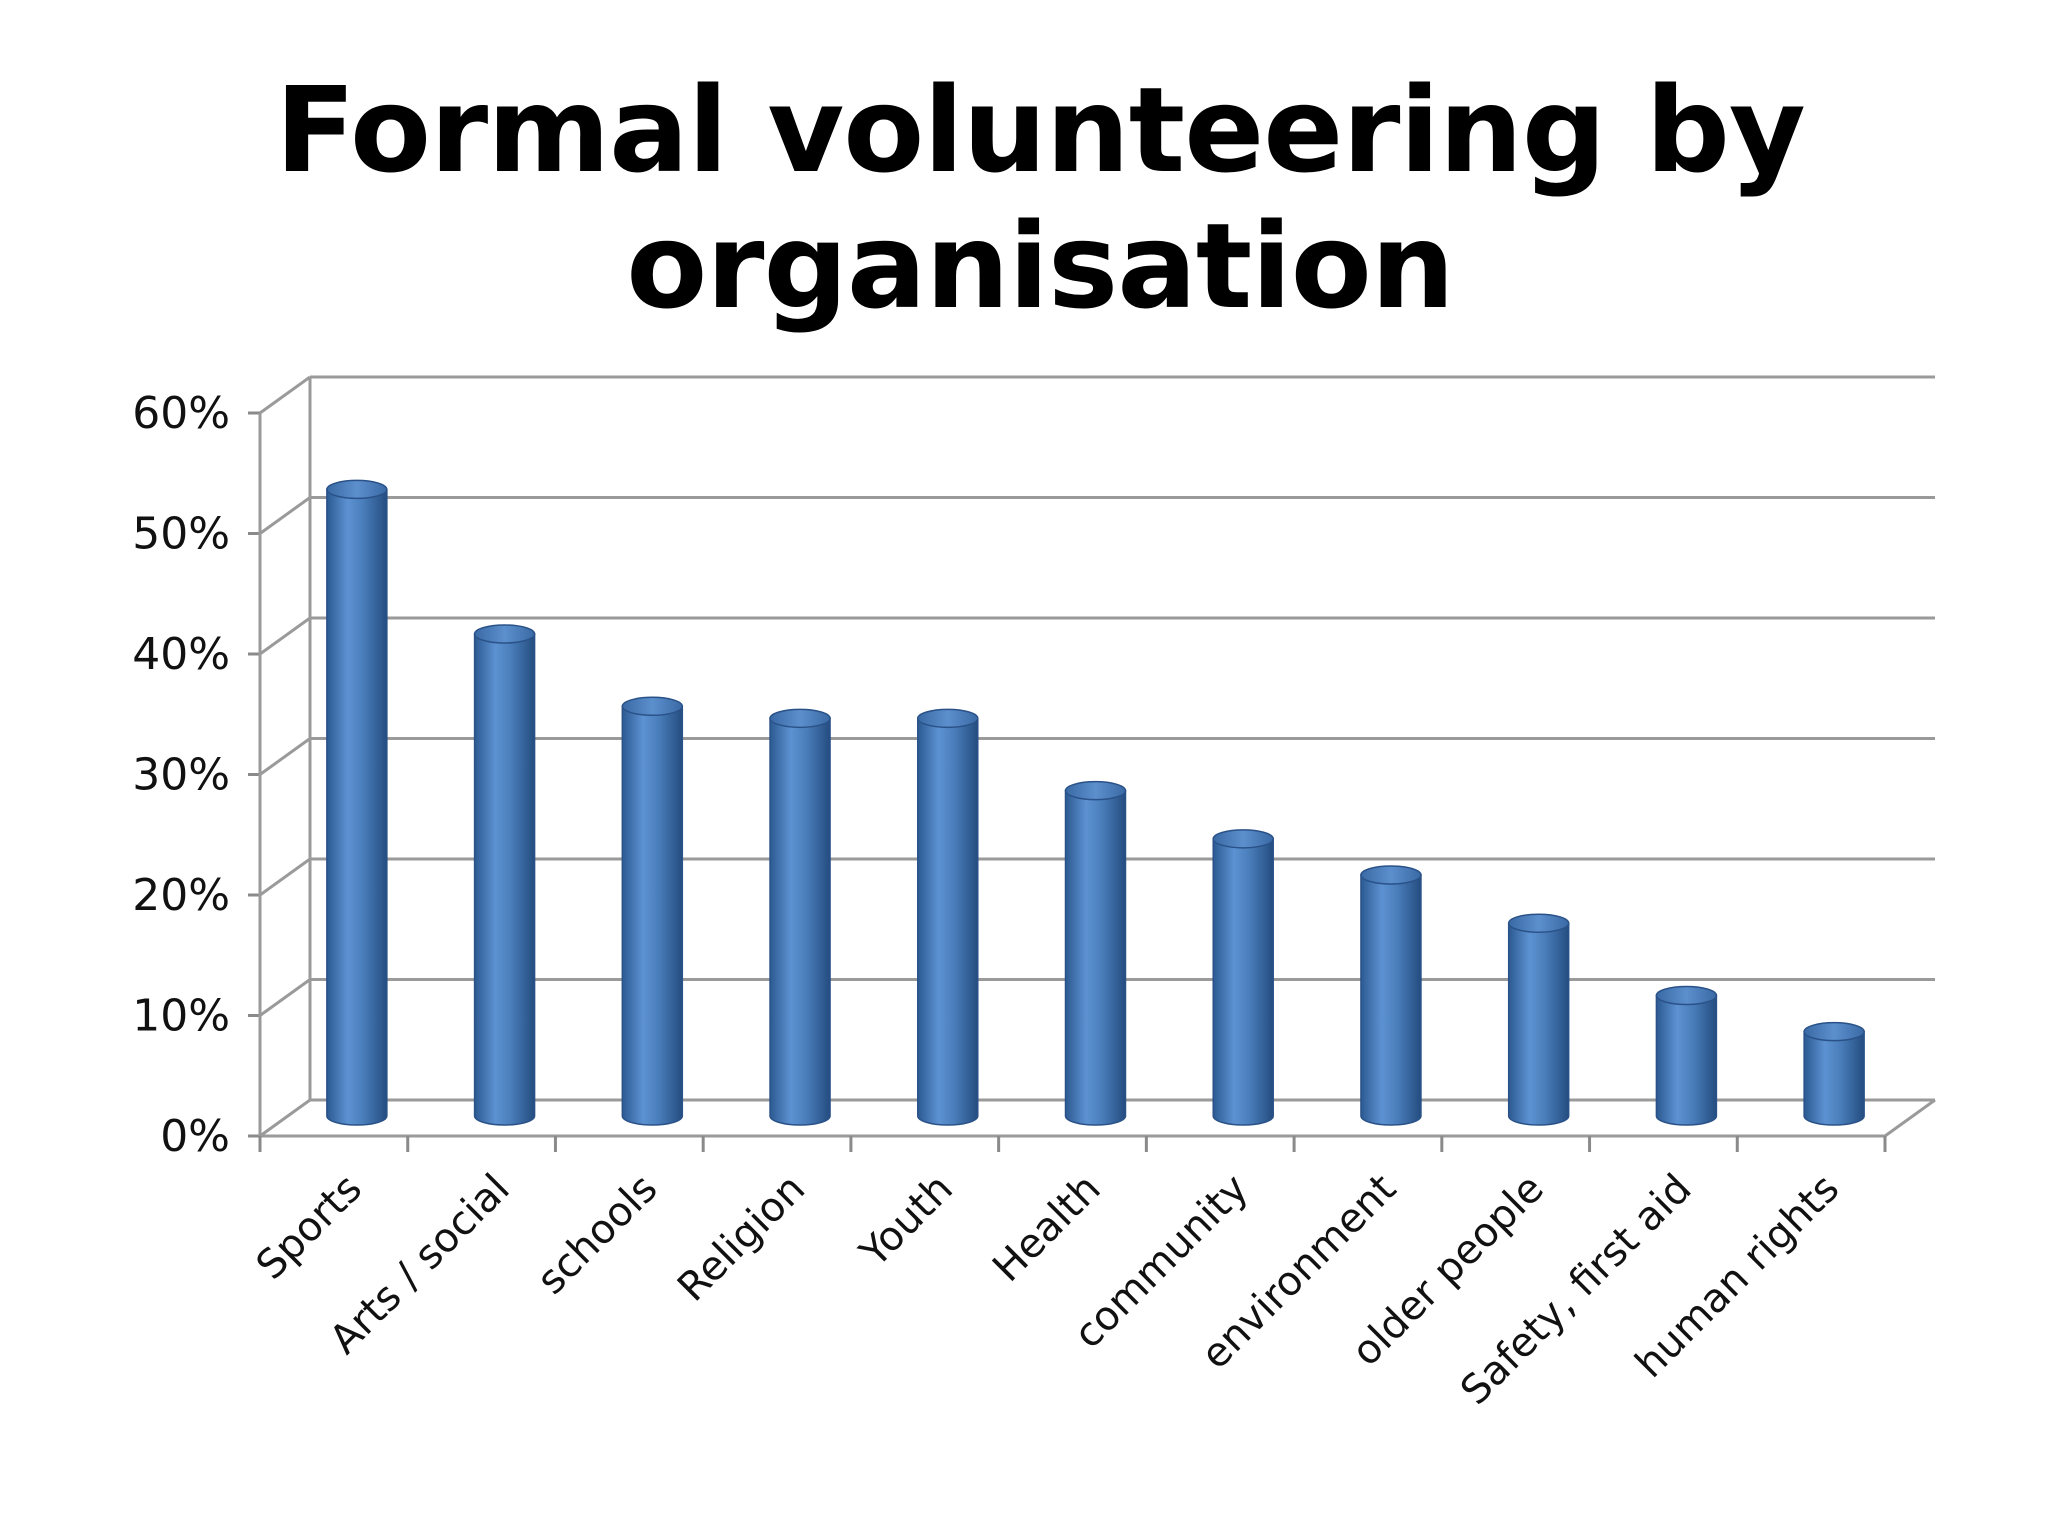 This screenshot has height=1536, width=2048. What do you see at coordinates (195, 1136) in the screenshot?
I see `y-tick-label: 0%` at bounding box center [195, 1136].